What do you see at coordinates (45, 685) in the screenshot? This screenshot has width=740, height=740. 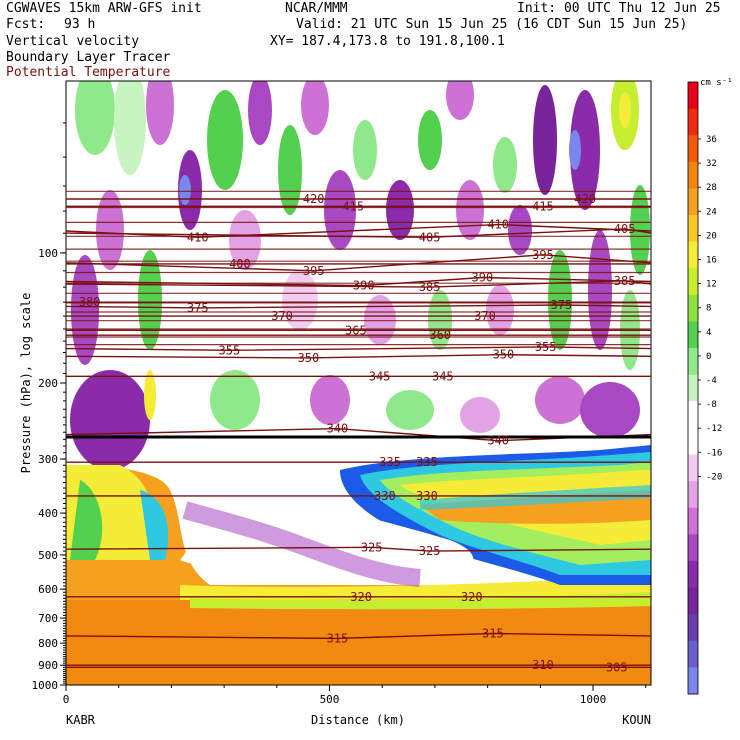 I see `y-tick-label: 1000` at bounding box center [45, 685].